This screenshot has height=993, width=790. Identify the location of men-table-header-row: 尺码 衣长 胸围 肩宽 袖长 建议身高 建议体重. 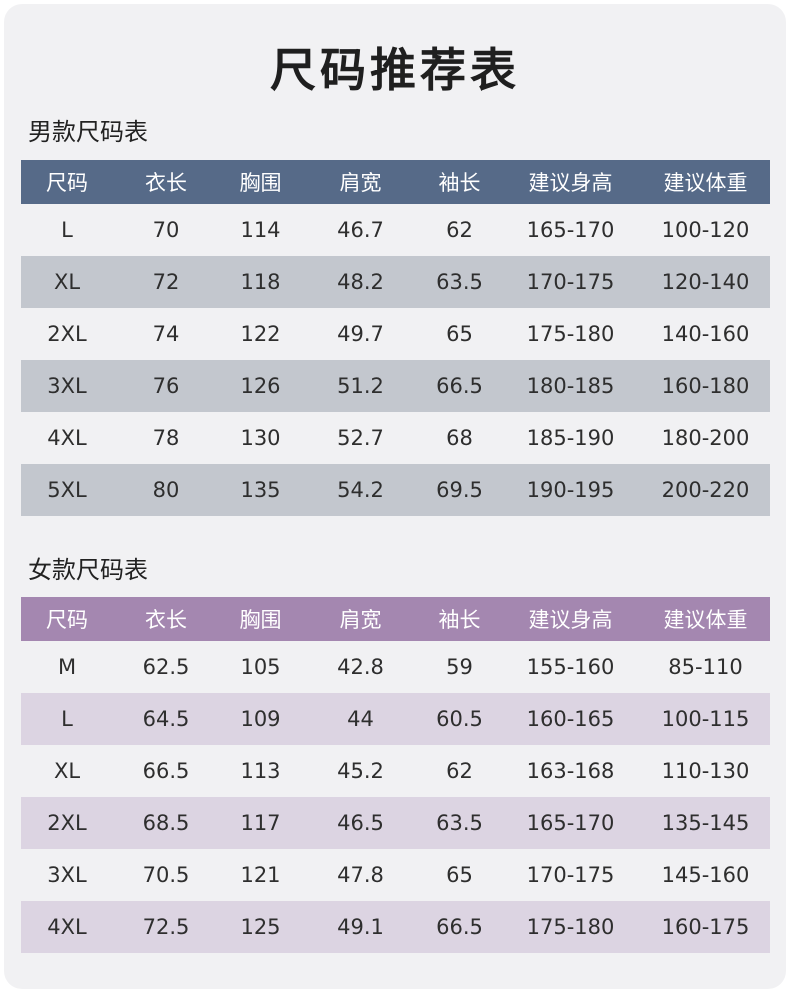
(395, 182).